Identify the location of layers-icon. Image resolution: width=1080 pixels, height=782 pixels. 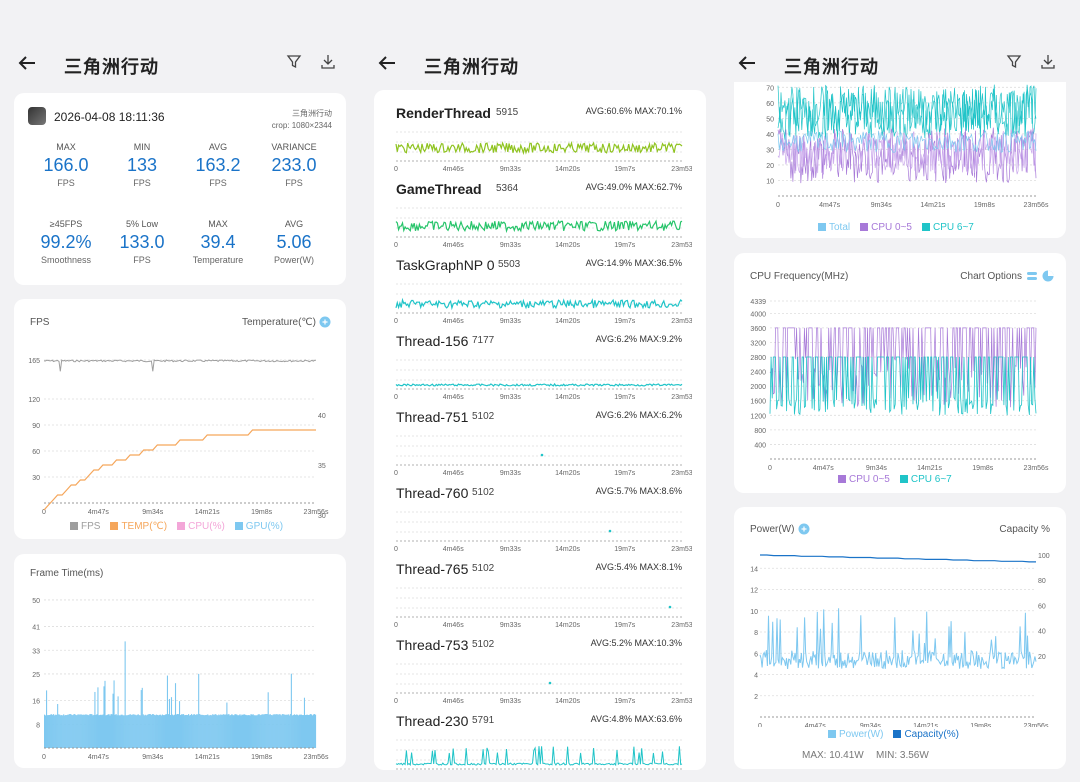
(1032, 276).